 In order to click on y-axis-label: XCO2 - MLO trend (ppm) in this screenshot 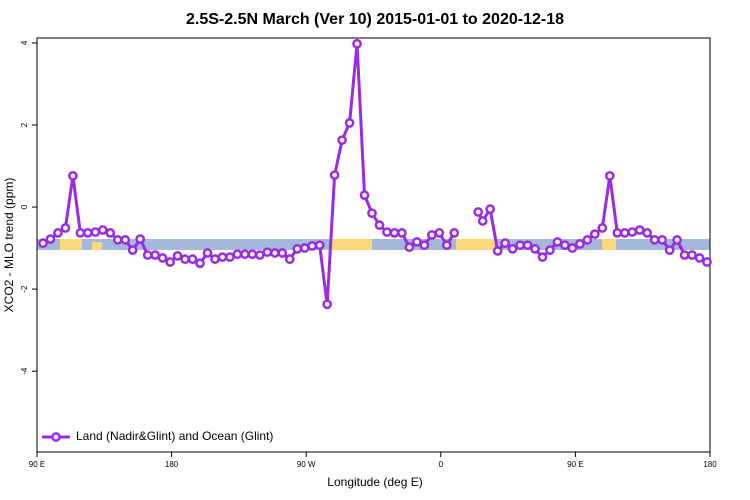, I will do `click(9, 245)`.